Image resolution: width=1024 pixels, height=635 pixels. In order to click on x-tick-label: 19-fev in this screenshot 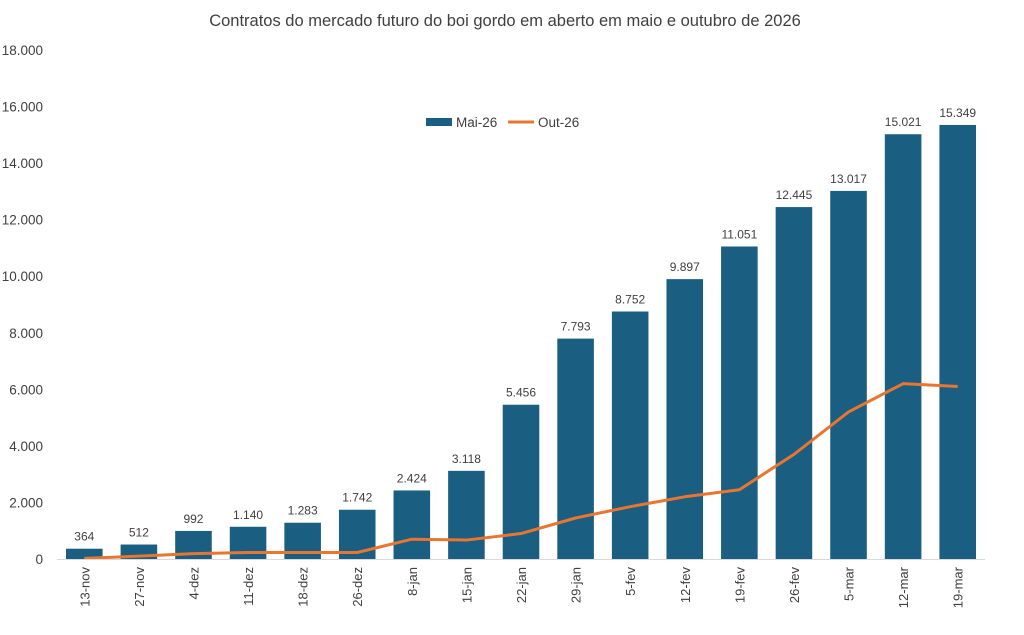, I will do `click(739, 585)`.